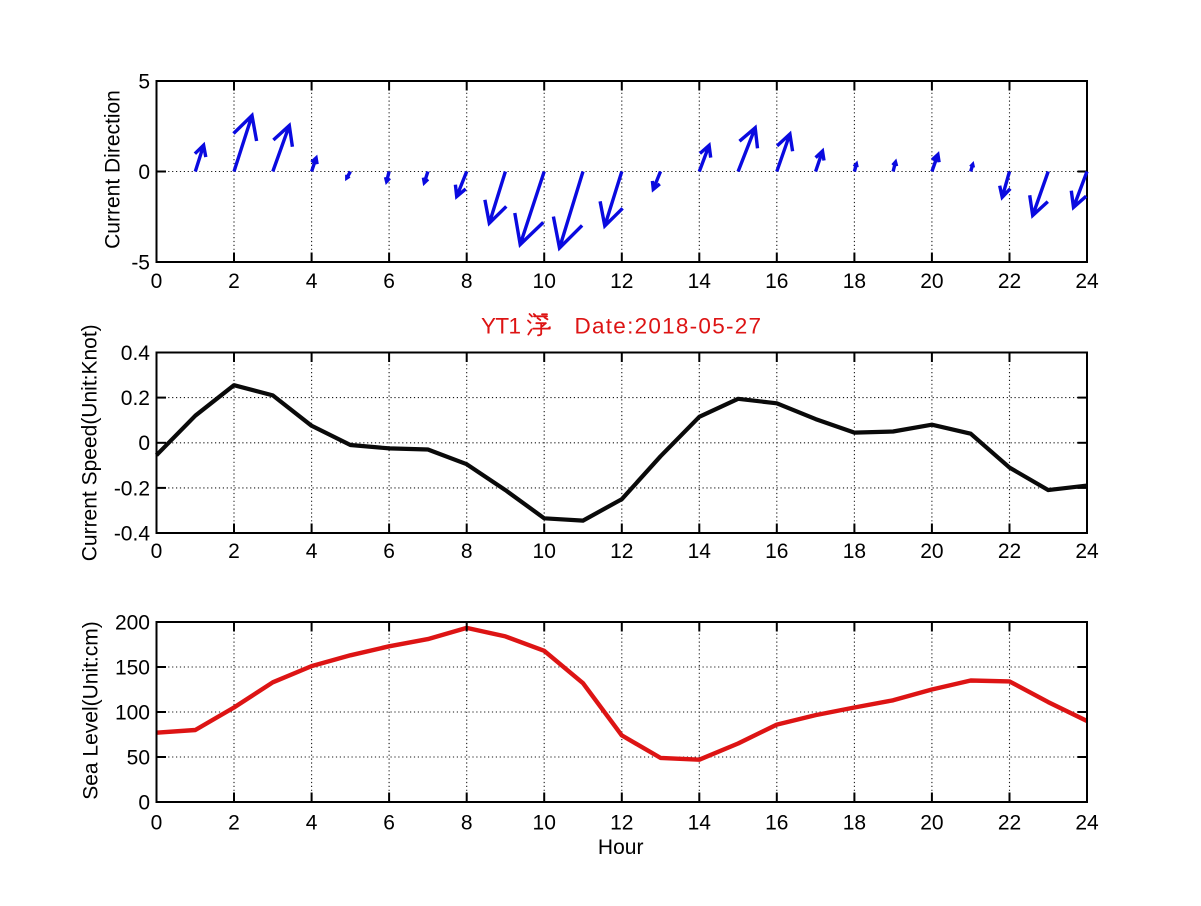 The image size is (1201, 906). Describe the element at coordinates (132, 623) in the screenshot. I see `svg-text: 200` at that location.